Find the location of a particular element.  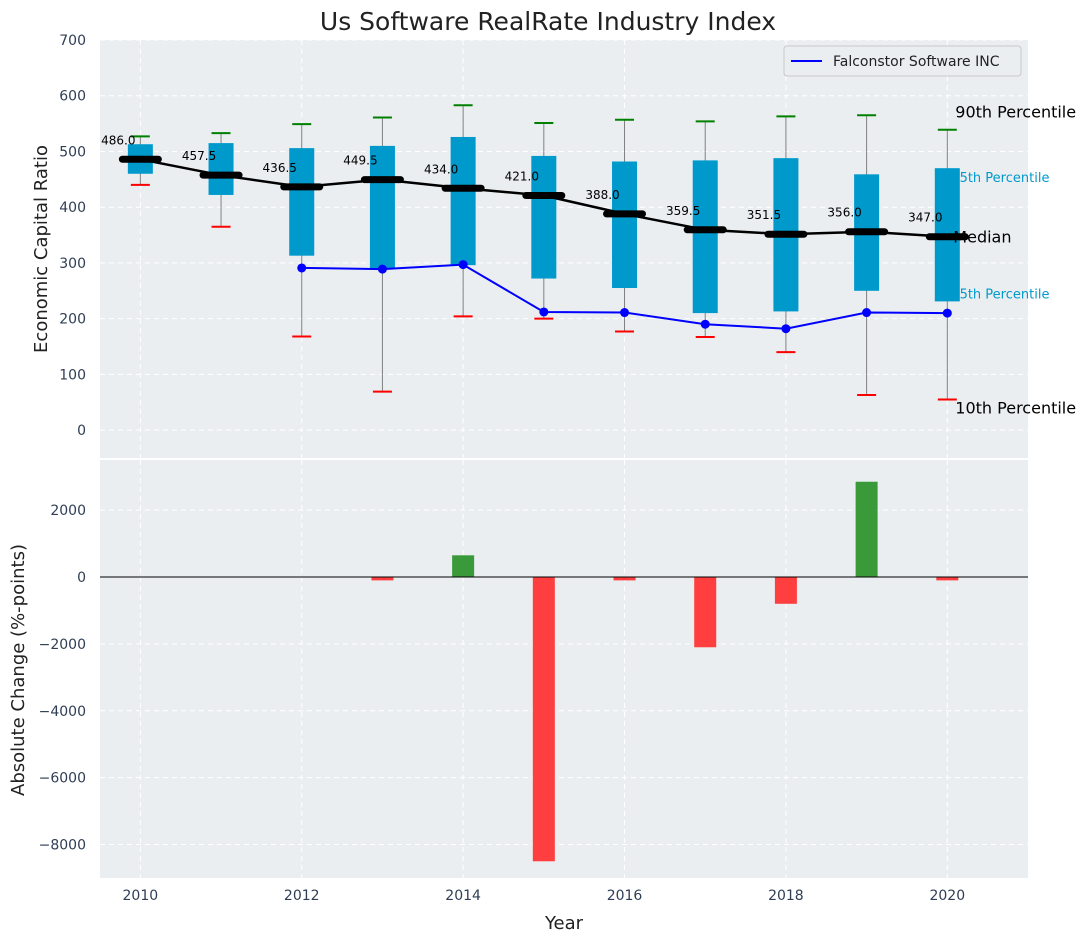

change-bar-2020 is located at coordinates (947, 579).